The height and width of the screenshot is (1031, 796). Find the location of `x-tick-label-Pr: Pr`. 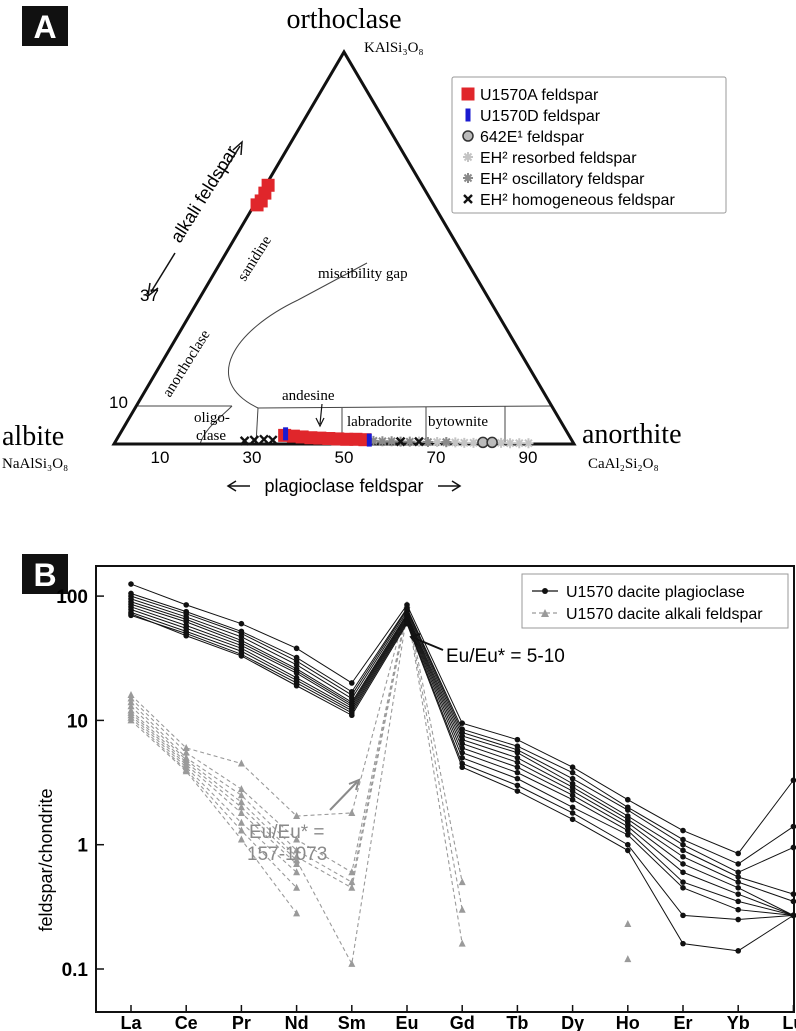

x-tick-label-Pr: Pr is located at coordinates (241, 1022).